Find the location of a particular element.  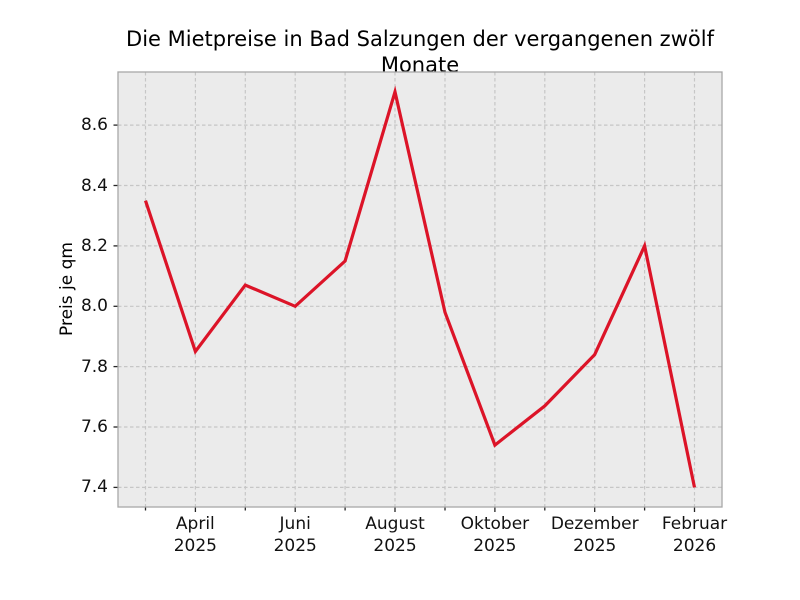

x-tick-label: Dezember 2025 is located at coordinates (594, 535).